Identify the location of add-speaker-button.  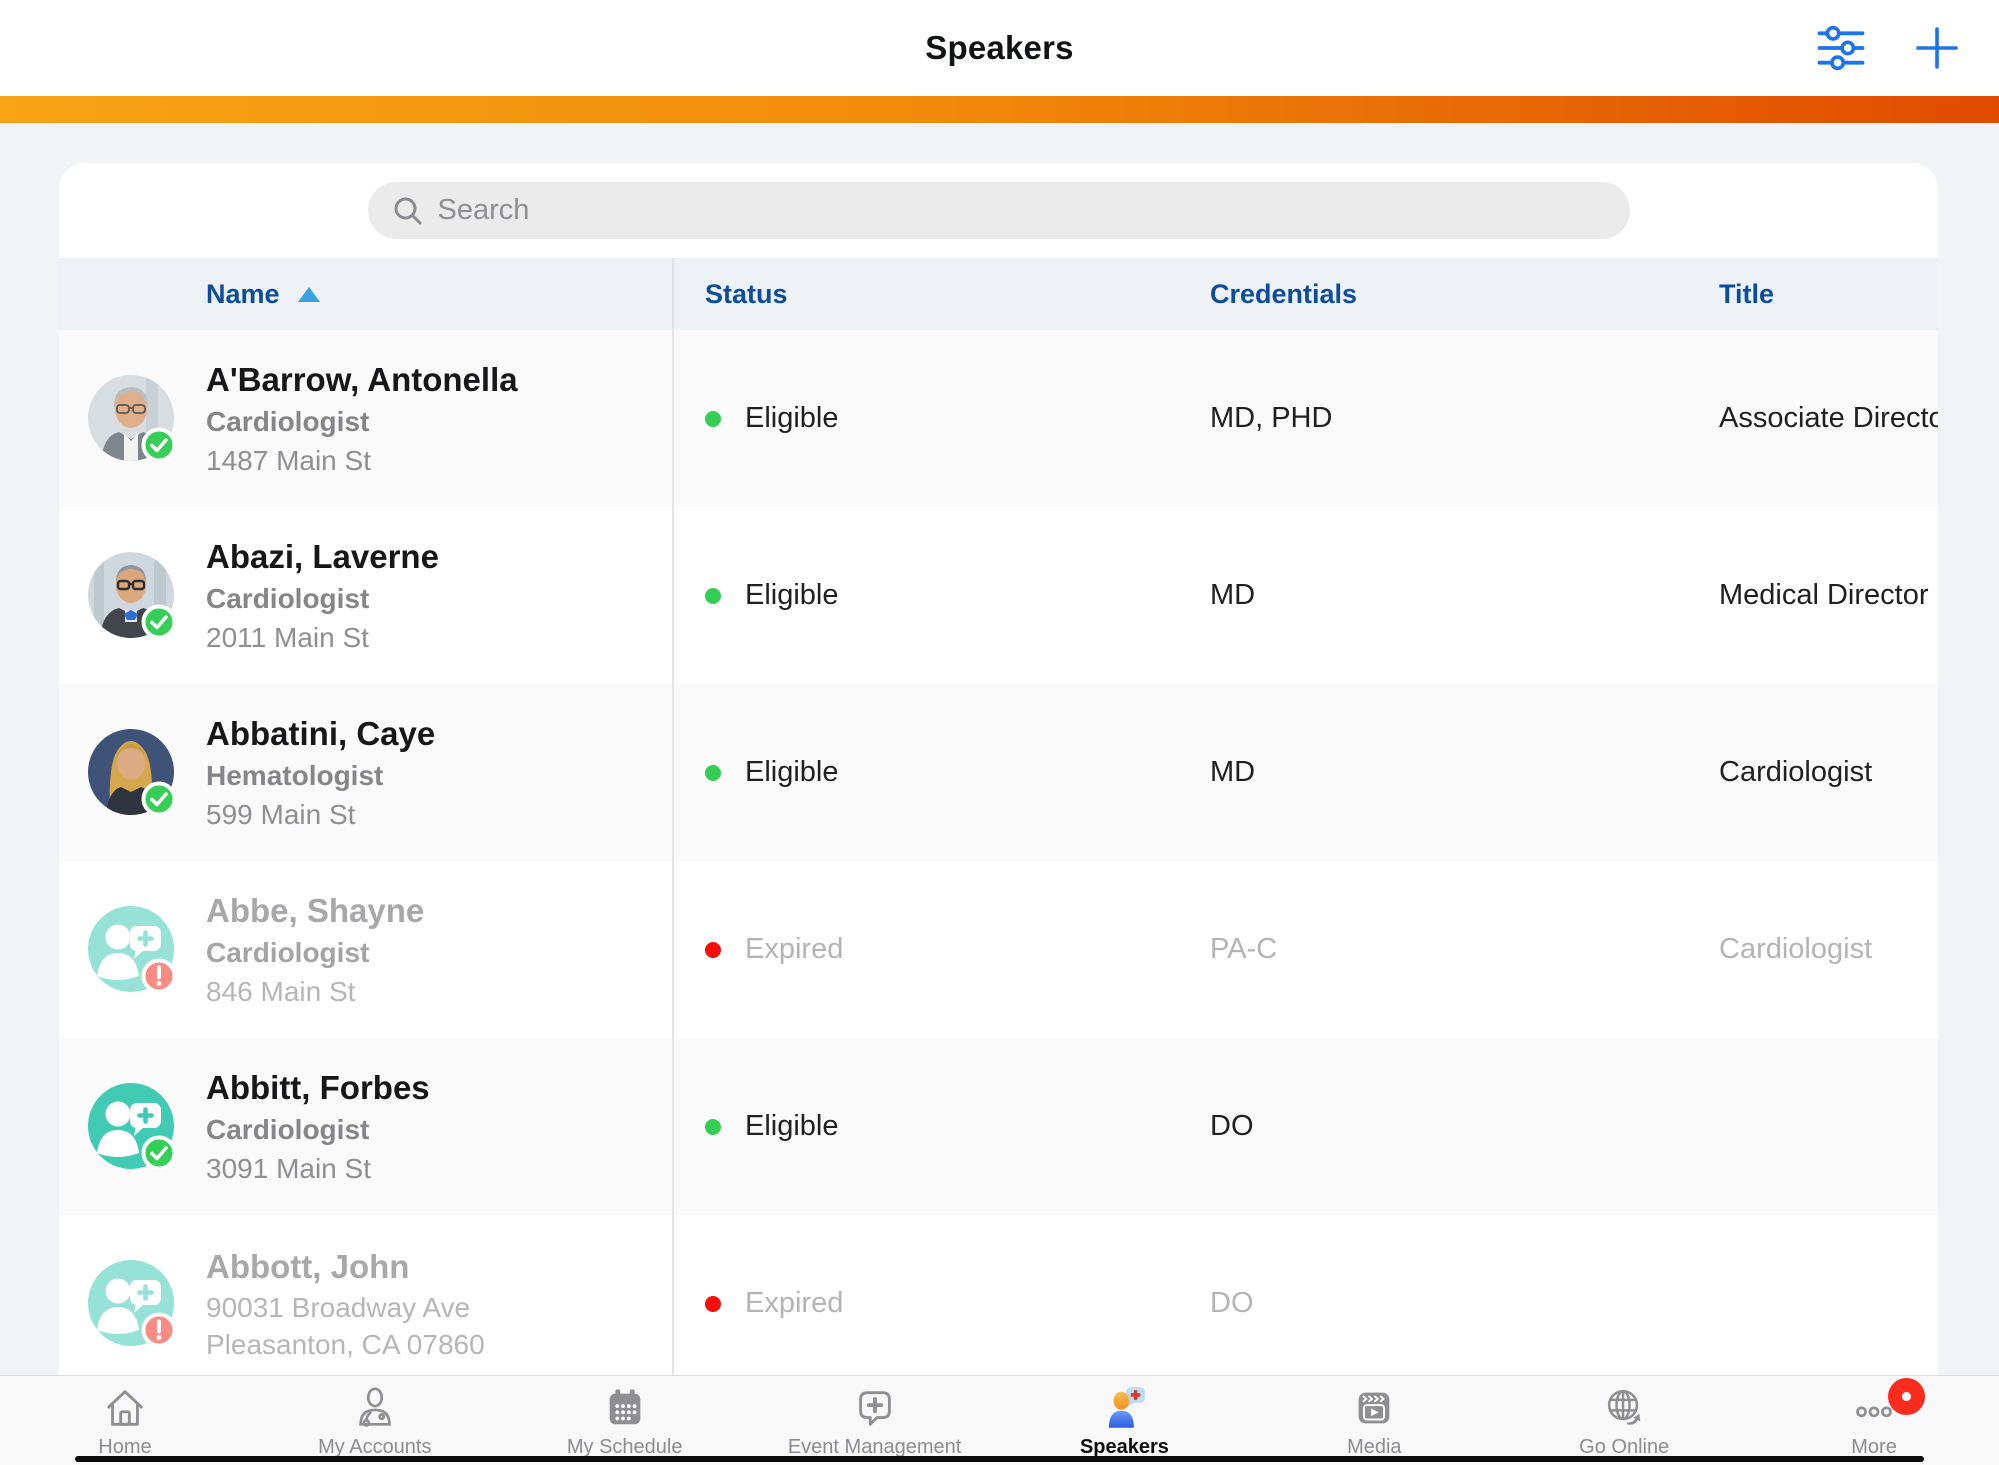
(1937, 48).